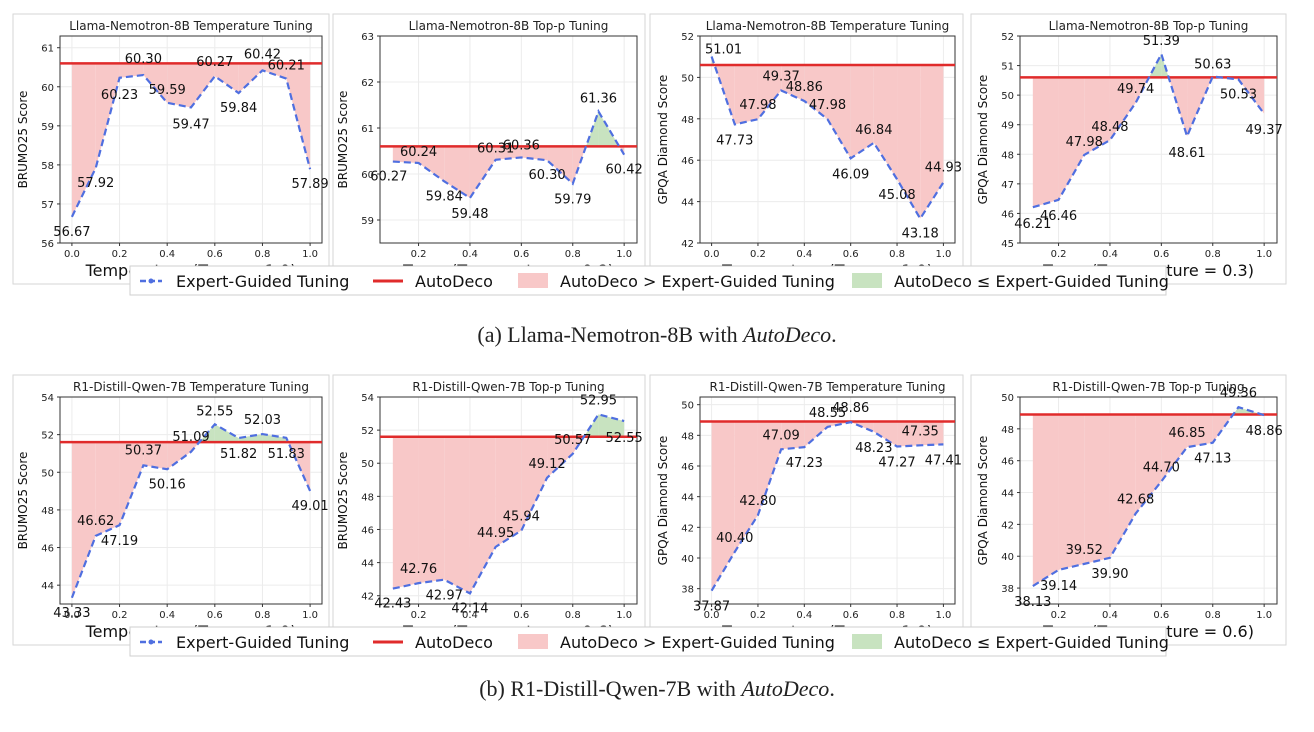 This screenshot has width=1314, height=732. I want to click on legend-greater-label: AutoDeco > Expert-Guided Tuning, so click(697, 642).